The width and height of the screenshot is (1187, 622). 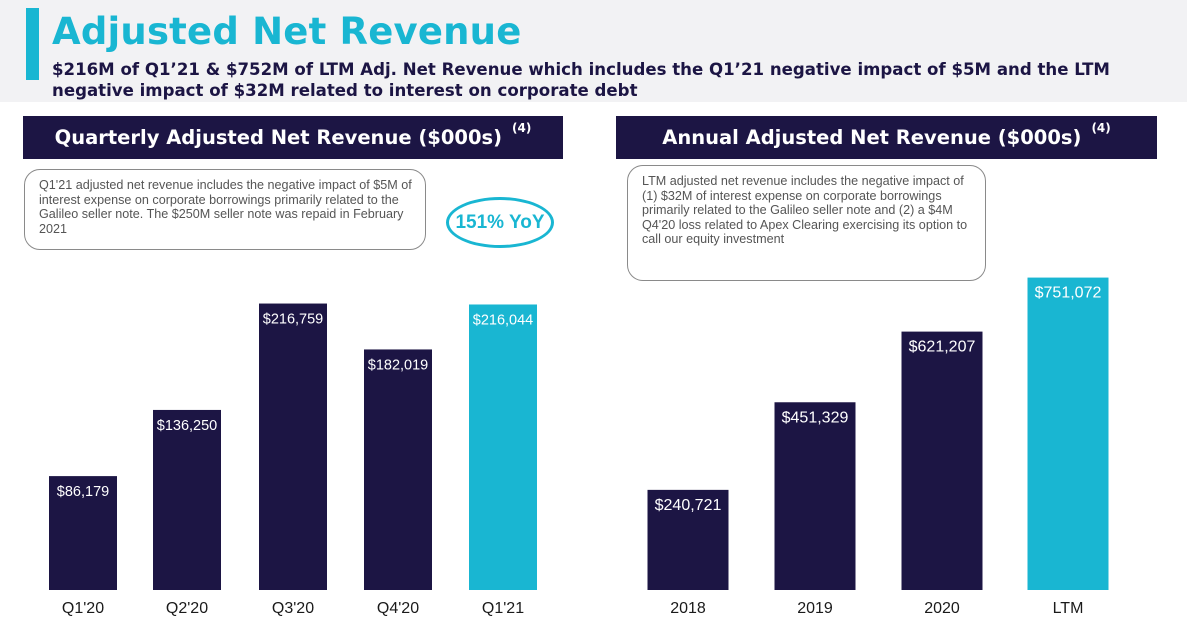 What do you see at coordinates (398, 365) in the screenshot?
I see `quarterly-data-label-q4-20: $182,019` at bounding box center [398, 365].